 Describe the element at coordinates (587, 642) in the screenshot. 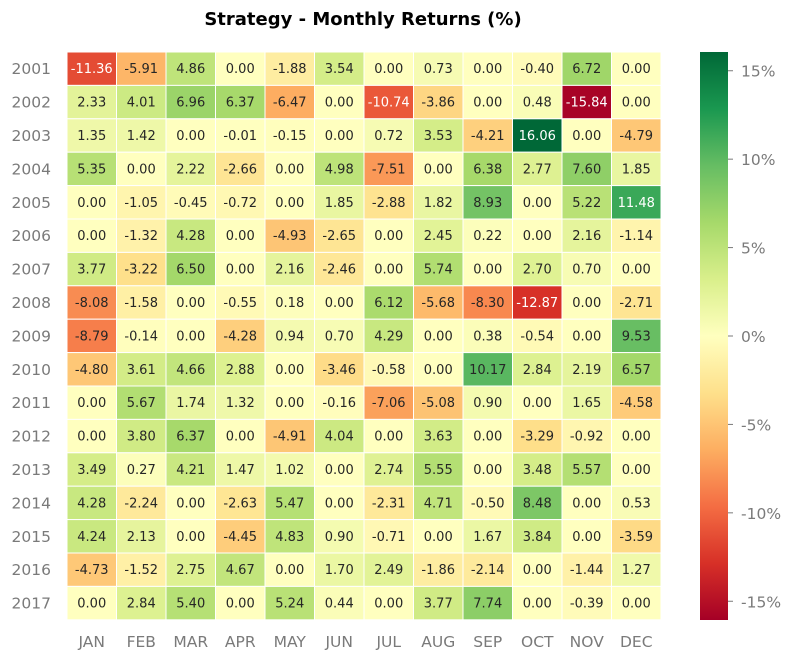

I see `month-tick-label: NOV` at that location.